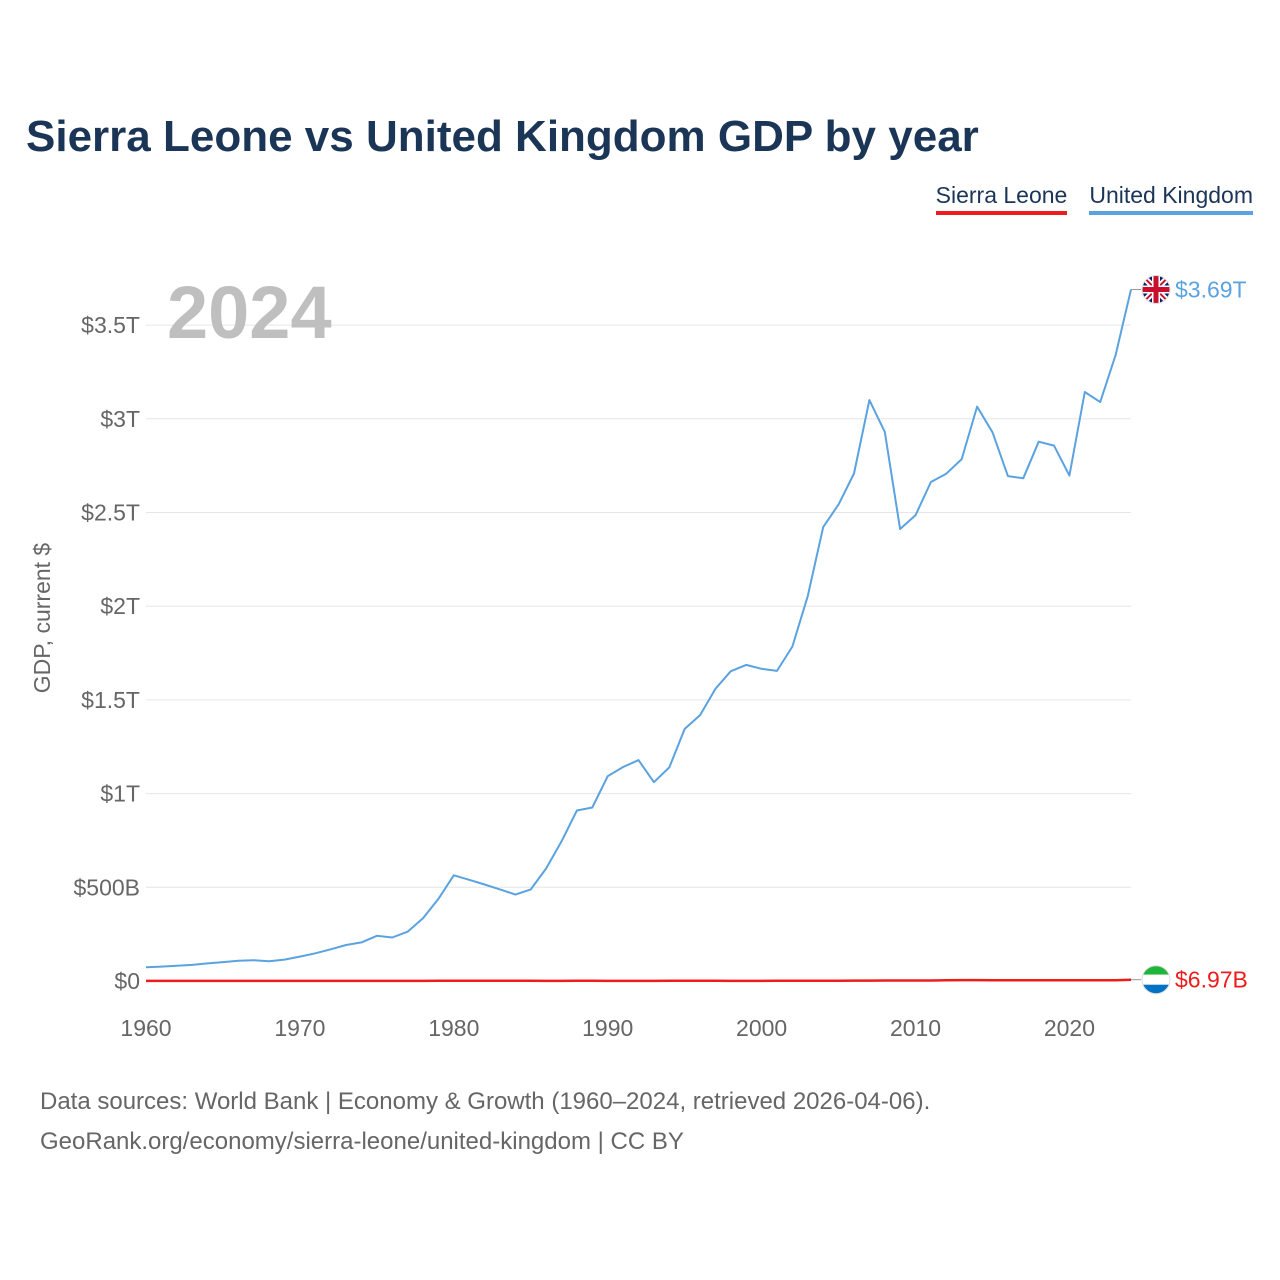  Describe the element at coordinates (299, 1028) in the screenshot. I see `x-tick-label: 1970` at that location.